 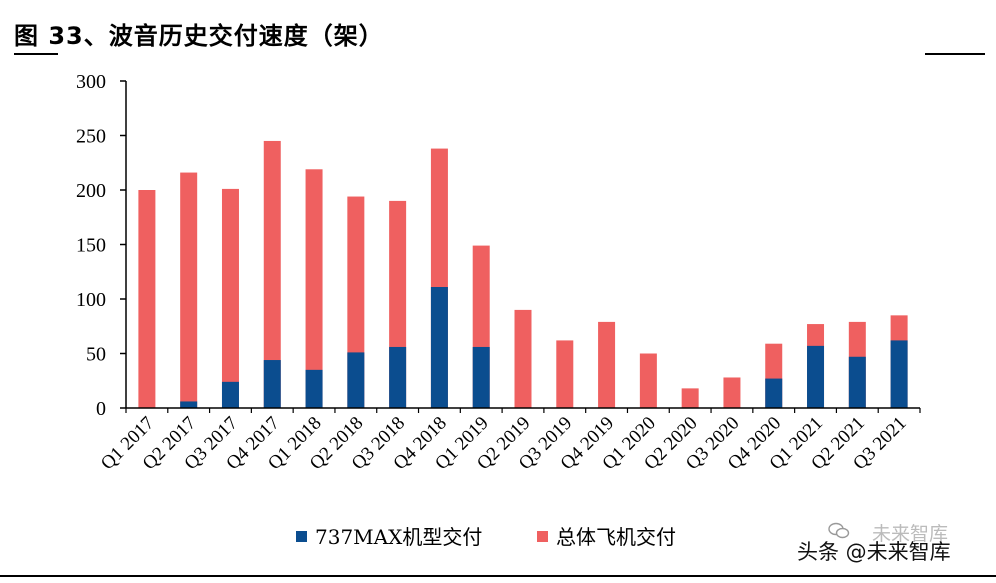 What do you see at coordinates (486, 537) in the screenshot?
I see `legend: 737MAX机型交付 总体飞机交付` at bounding box center [486, 537].